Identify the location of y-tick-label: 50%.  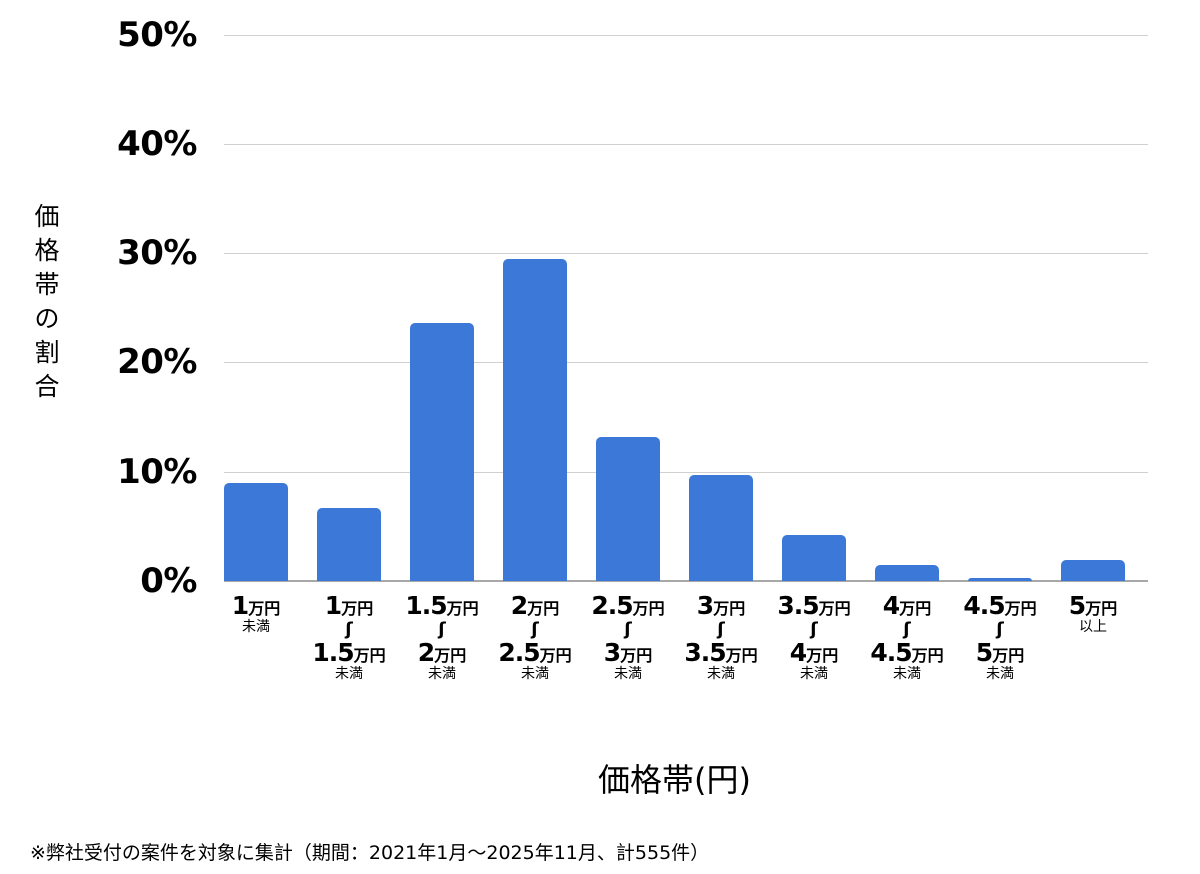
(157, 34).